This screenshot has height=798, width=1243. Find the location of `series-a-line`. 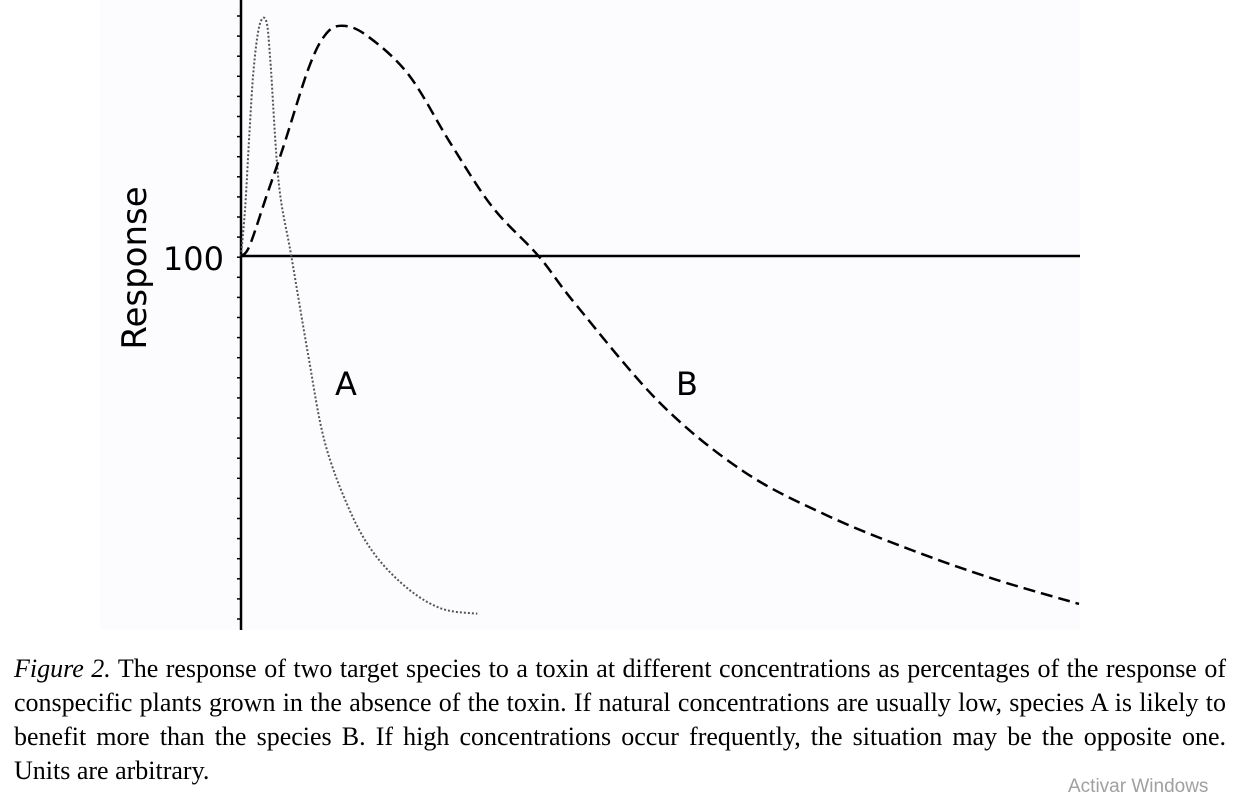

series-a-line is located at coordinates (359, 315).